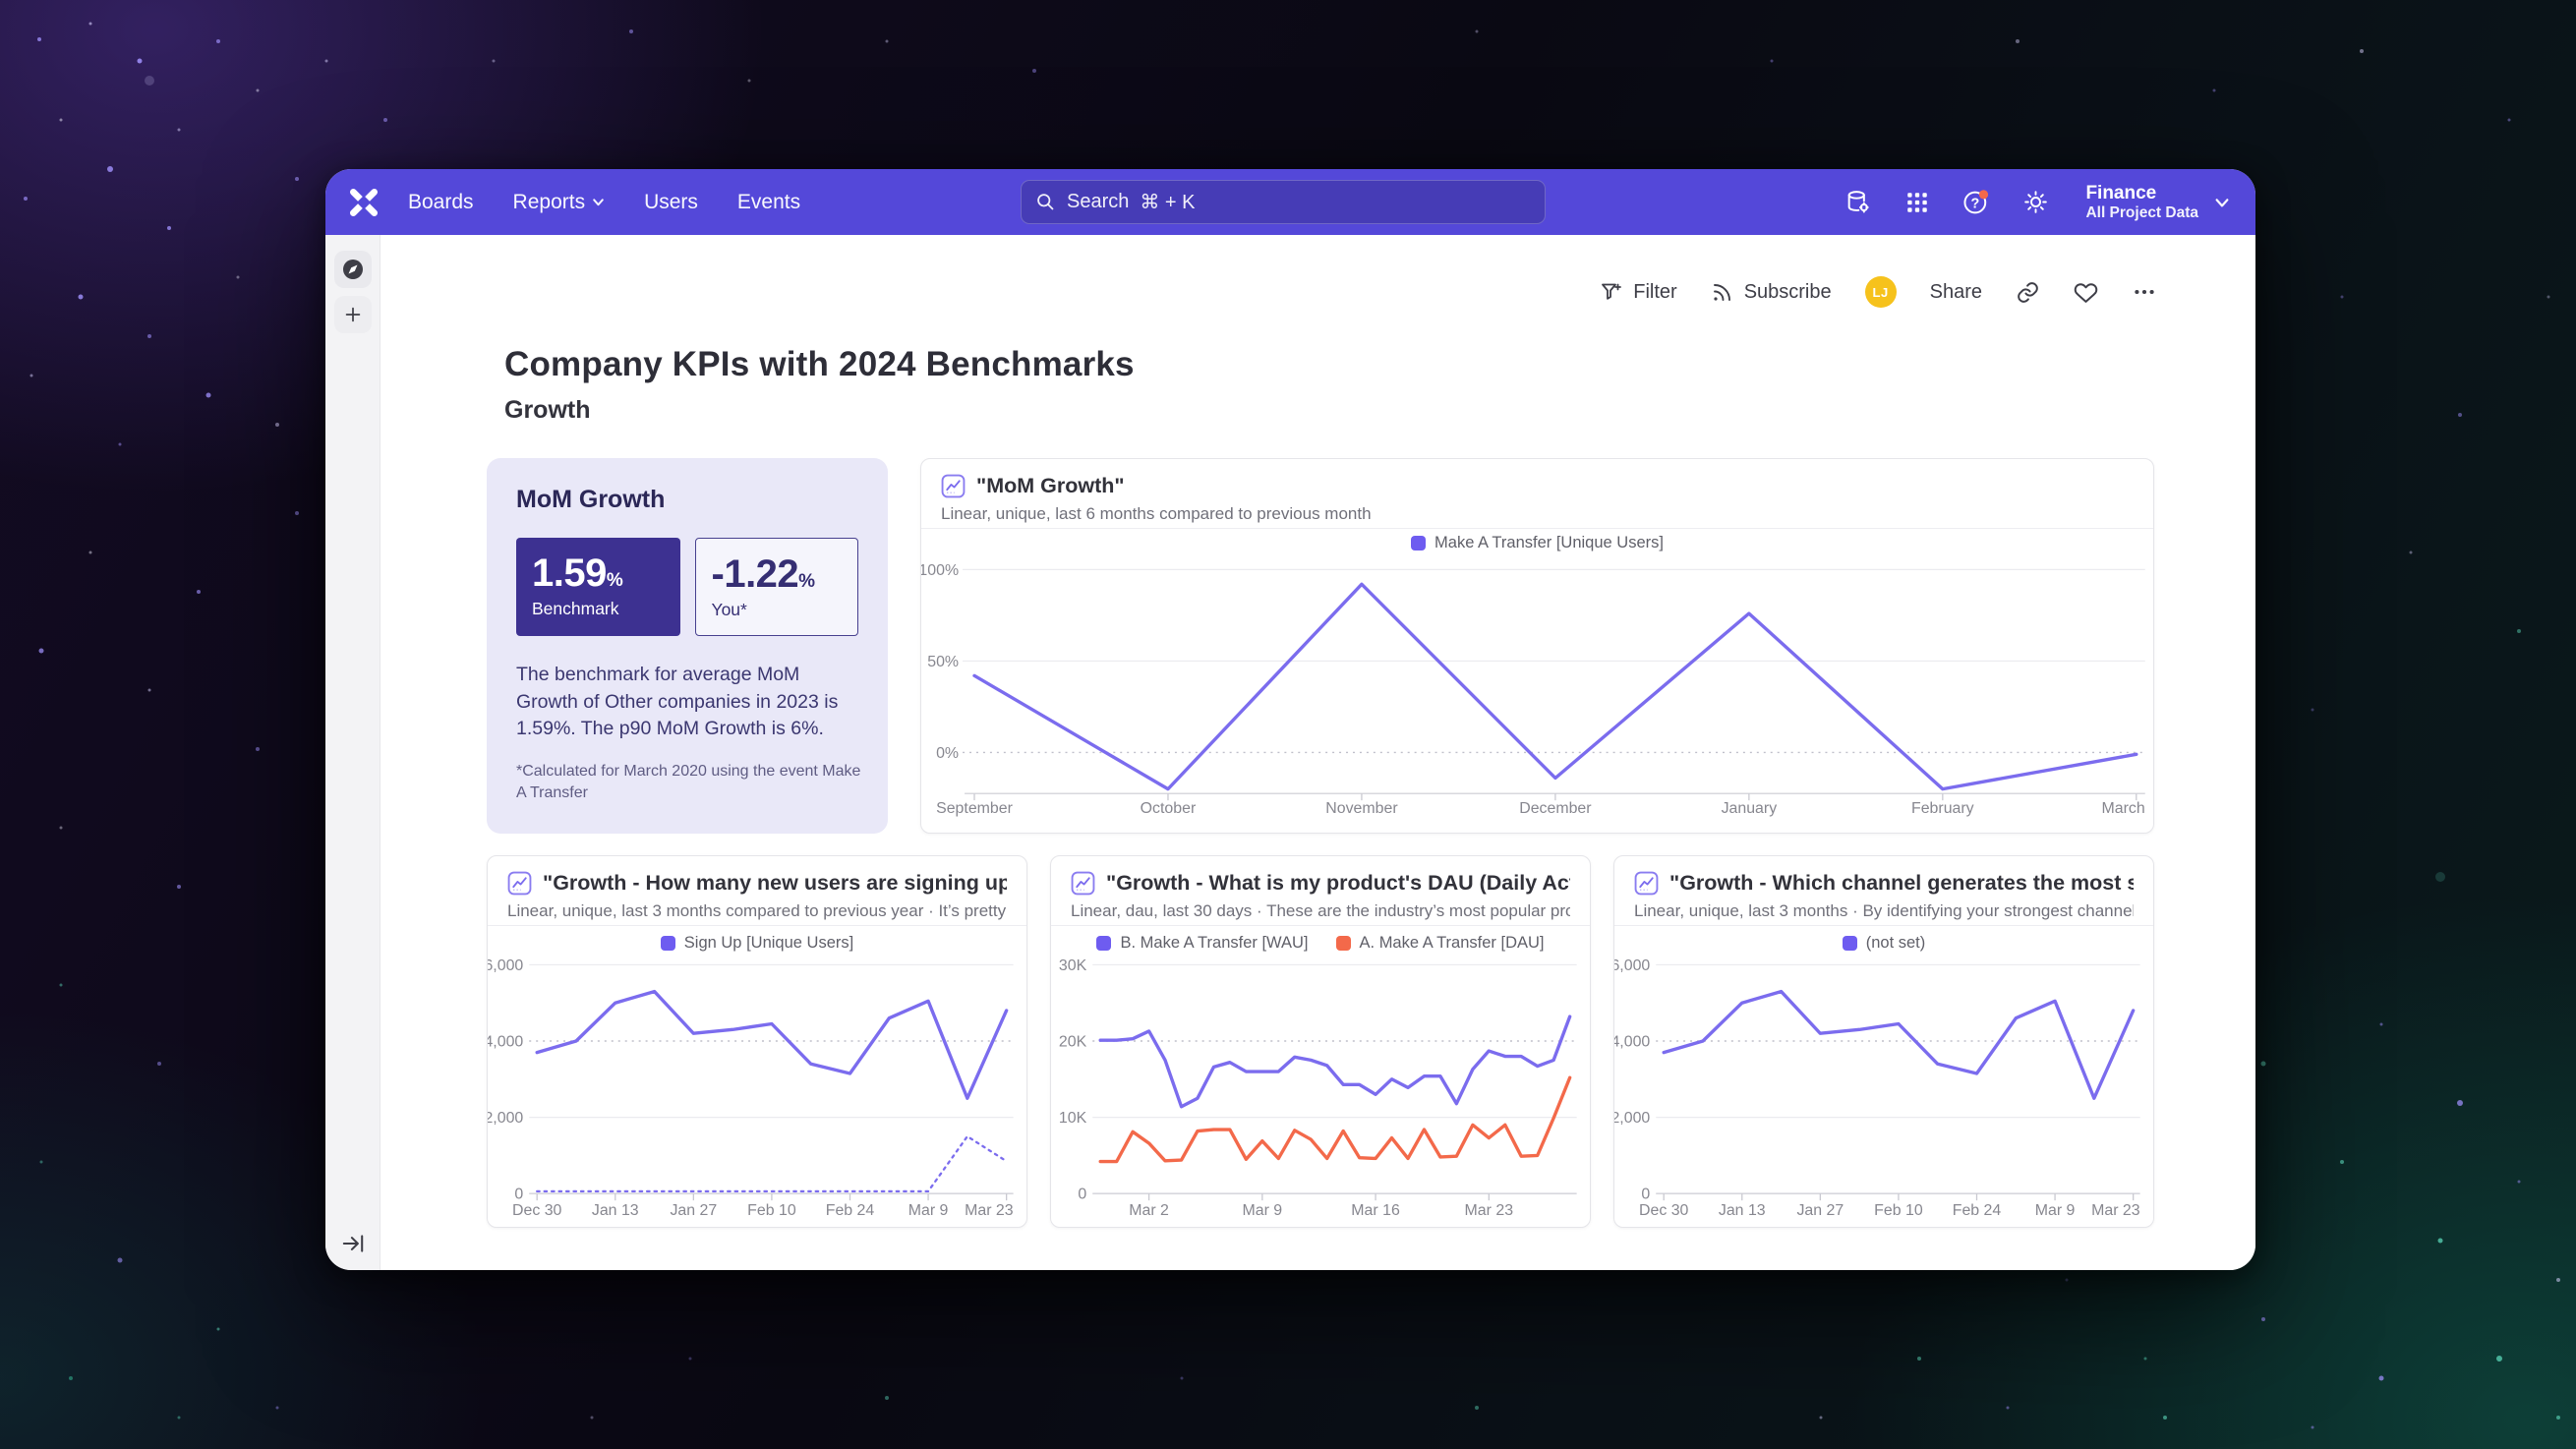 This screenshot has height=1449, width=2576. I want to click on create-new-button, so click(353, 314).